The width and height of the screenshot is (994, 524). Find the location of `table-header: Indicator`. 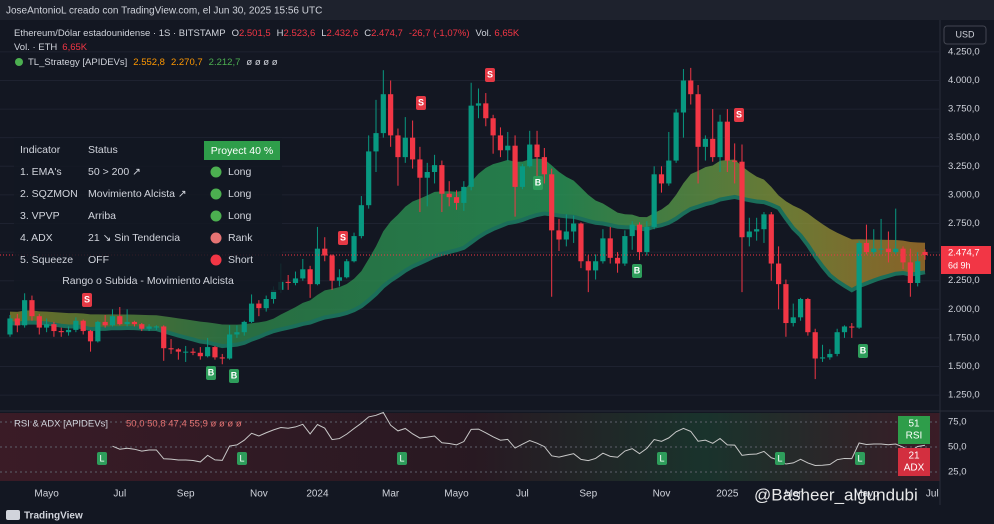

table-header: Indicator is located at coordinates (40, 150).